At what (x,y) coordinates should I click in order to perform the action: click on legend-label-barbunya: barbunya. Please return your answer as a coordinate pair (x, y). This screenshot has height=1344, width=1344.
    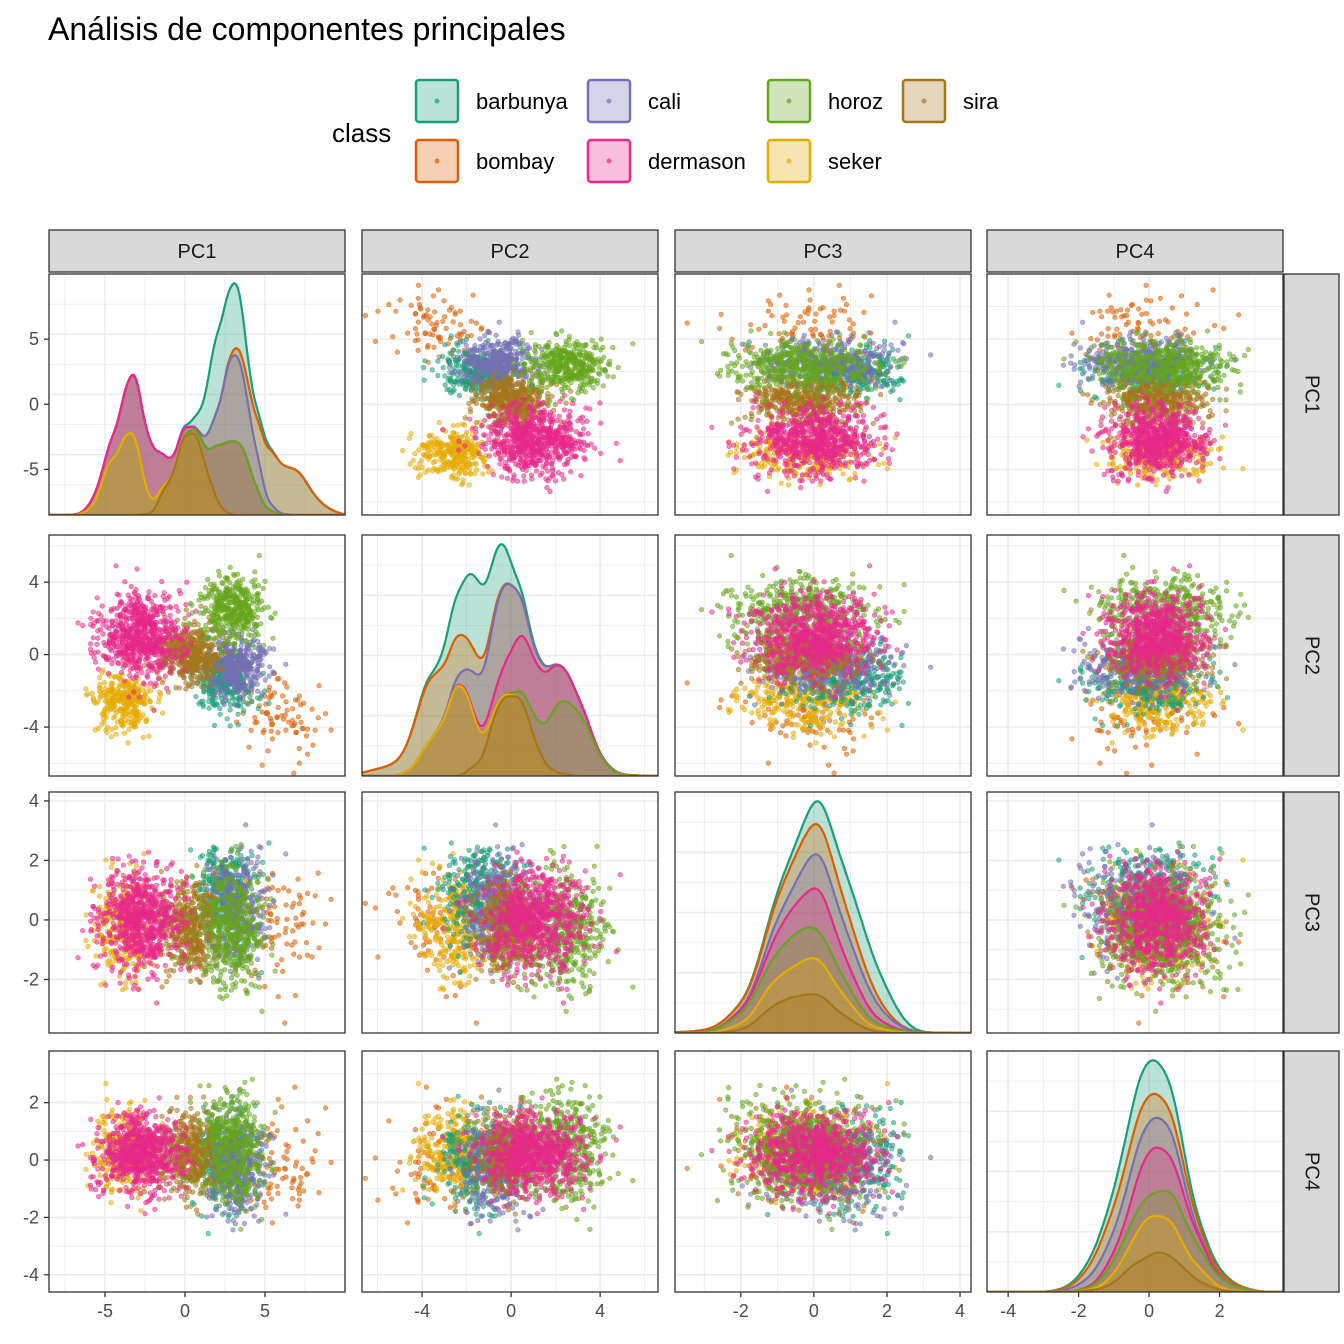
    Looking at the image, I should click on (522, 101).